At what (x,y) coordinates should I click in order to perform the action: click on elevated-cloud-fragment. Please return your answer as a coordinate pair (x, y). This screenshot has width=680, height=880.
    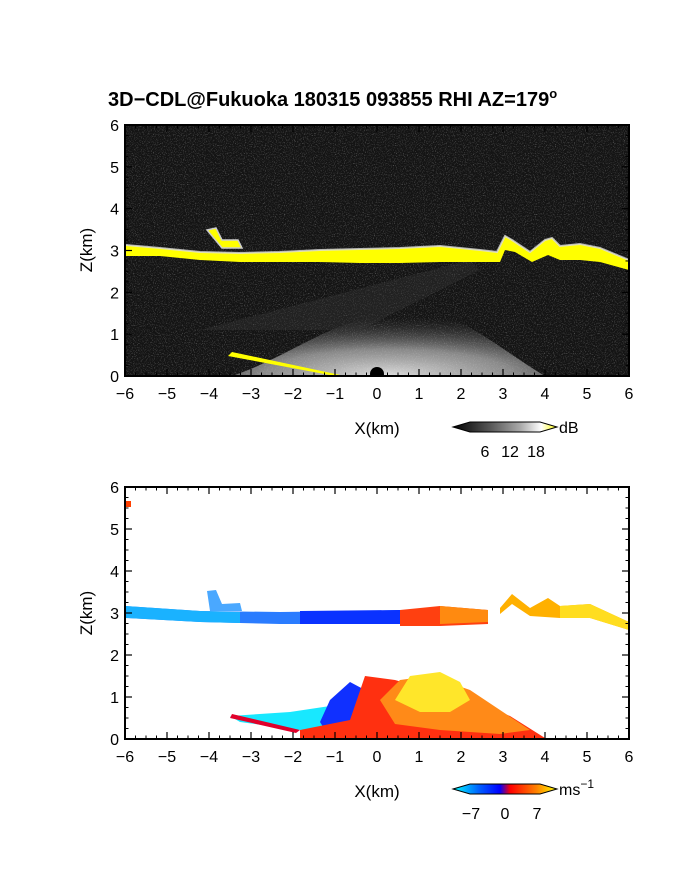
    Looking at the image, I should click on (224, 238).